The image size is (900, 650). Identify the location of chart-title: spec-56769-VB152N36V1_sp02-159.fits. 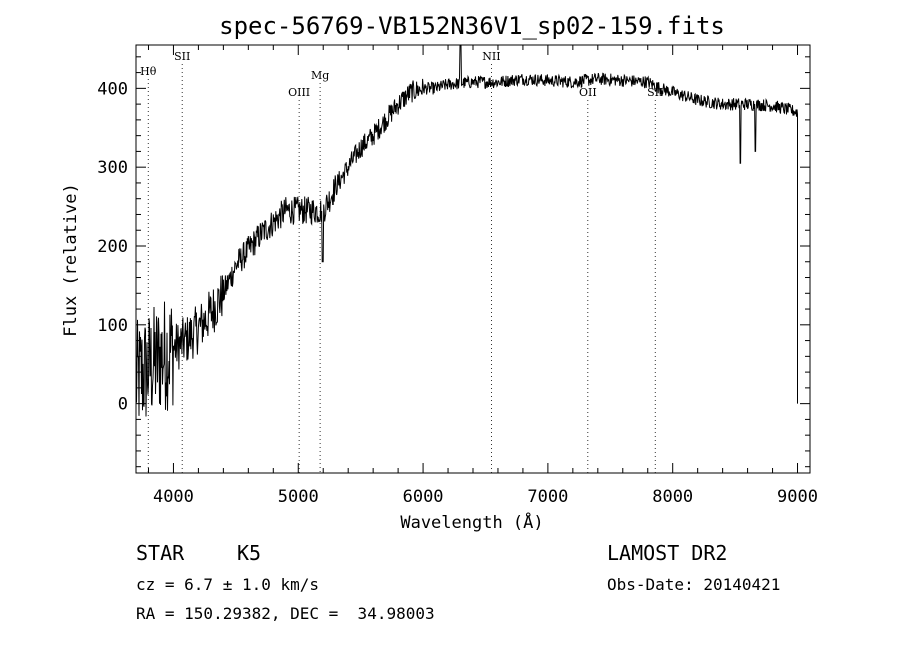
(472, 26).